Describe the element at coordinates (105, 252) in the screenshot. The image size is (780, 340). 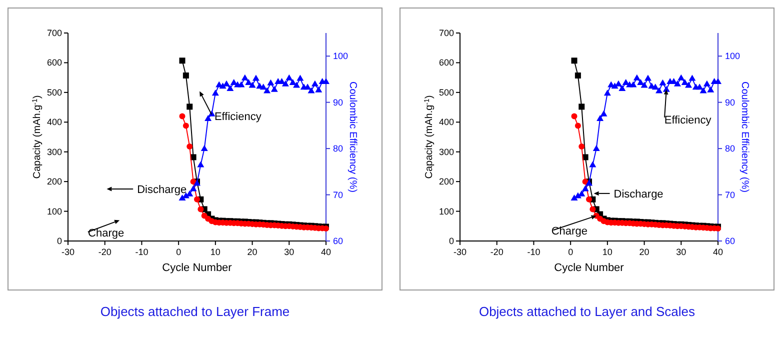
I see `x-tick-label: -20` at that location.